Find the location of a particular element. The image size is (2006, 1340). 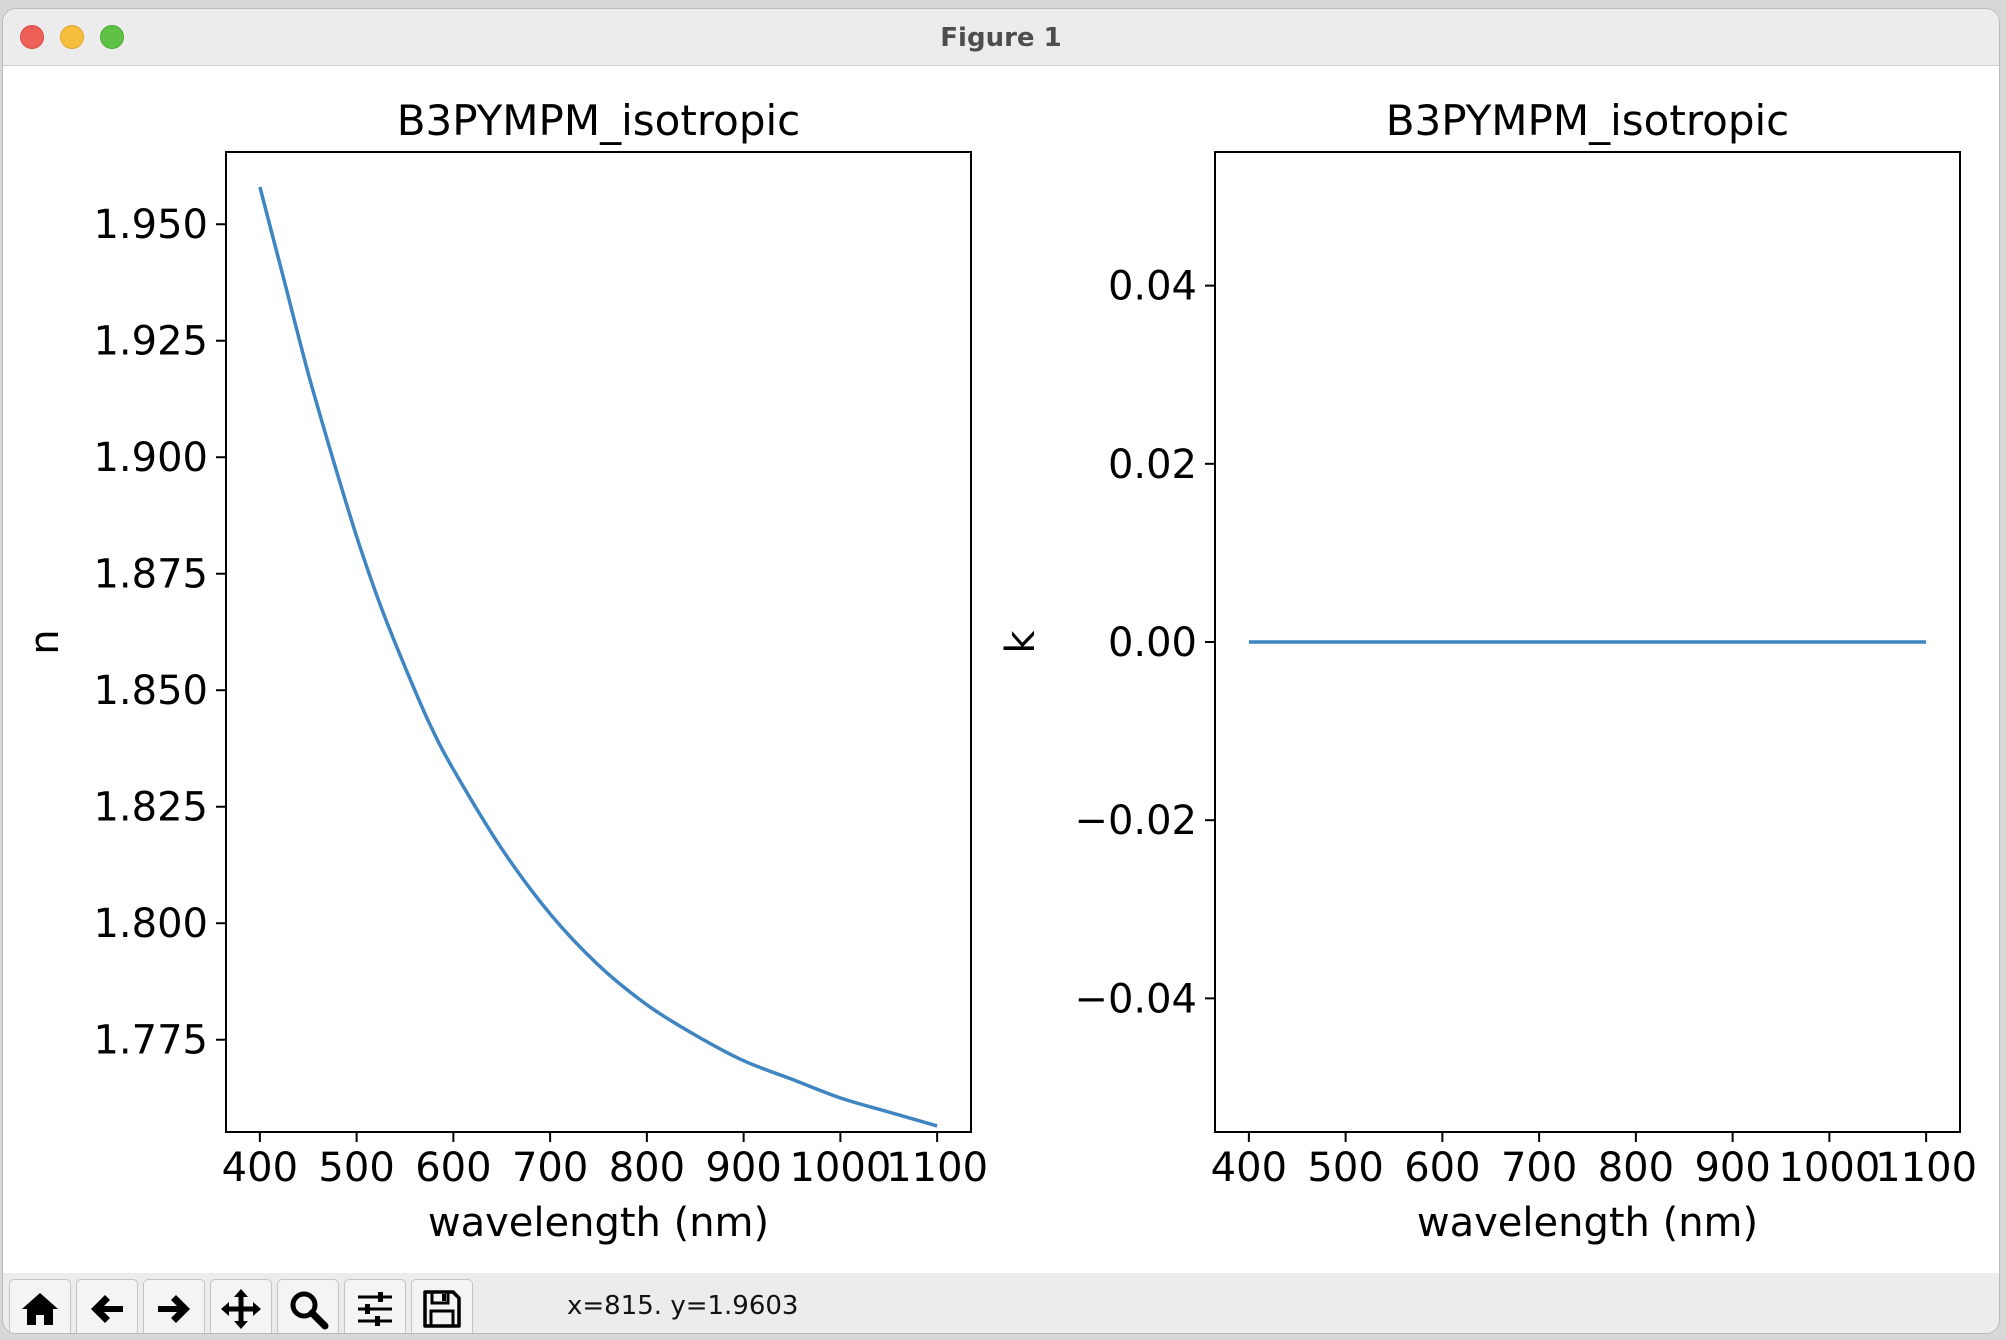

configure-subplots-button is located at coordinates (375, 1306).